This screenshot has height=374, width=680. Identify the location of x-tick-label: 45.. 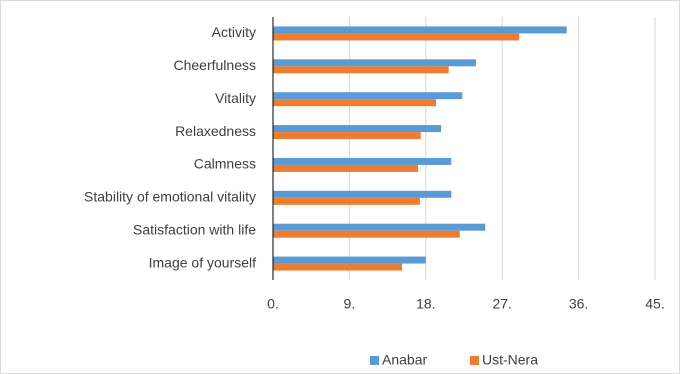
(654, 304).